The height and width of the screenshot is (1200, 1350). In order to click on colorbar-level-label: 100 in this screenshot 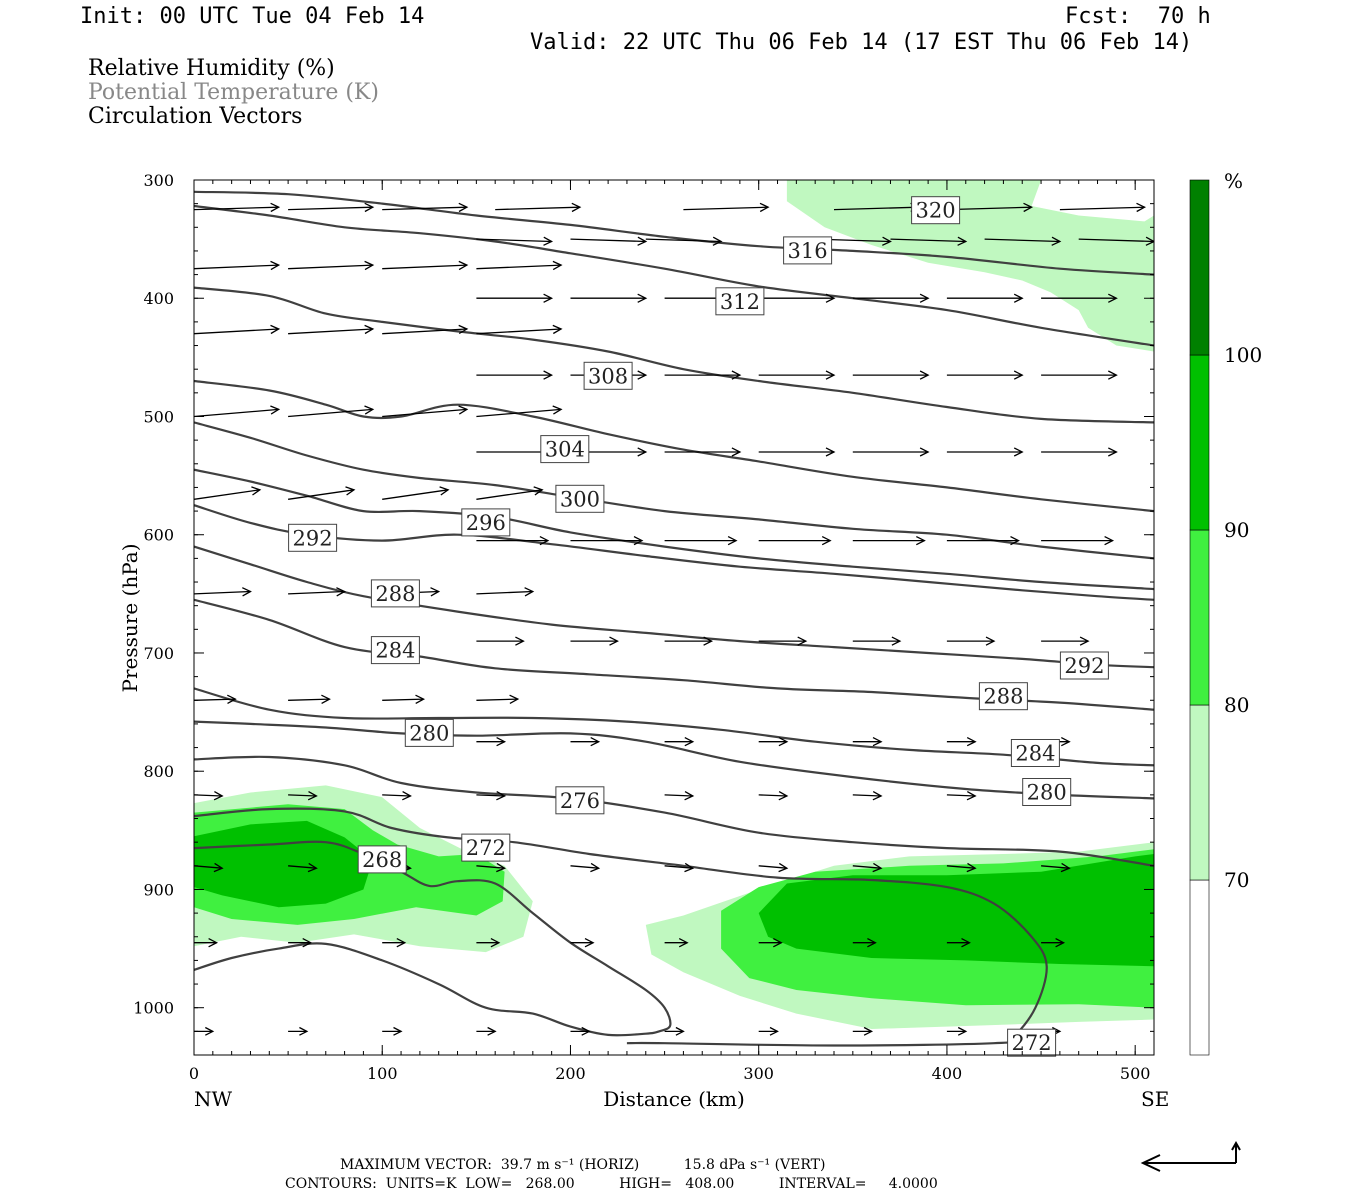, I will do `click(1243, 355)`.